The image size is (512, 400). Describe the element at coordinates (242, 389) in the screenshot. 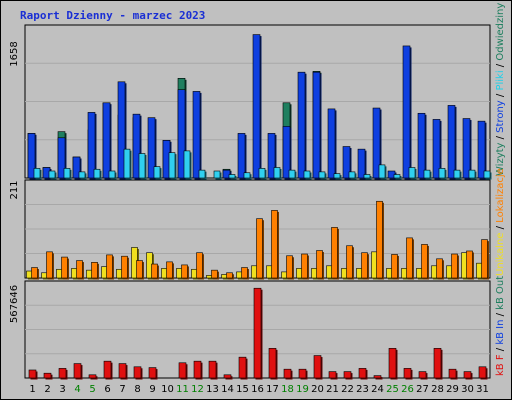

I see `x-label-15: 15` at that location.